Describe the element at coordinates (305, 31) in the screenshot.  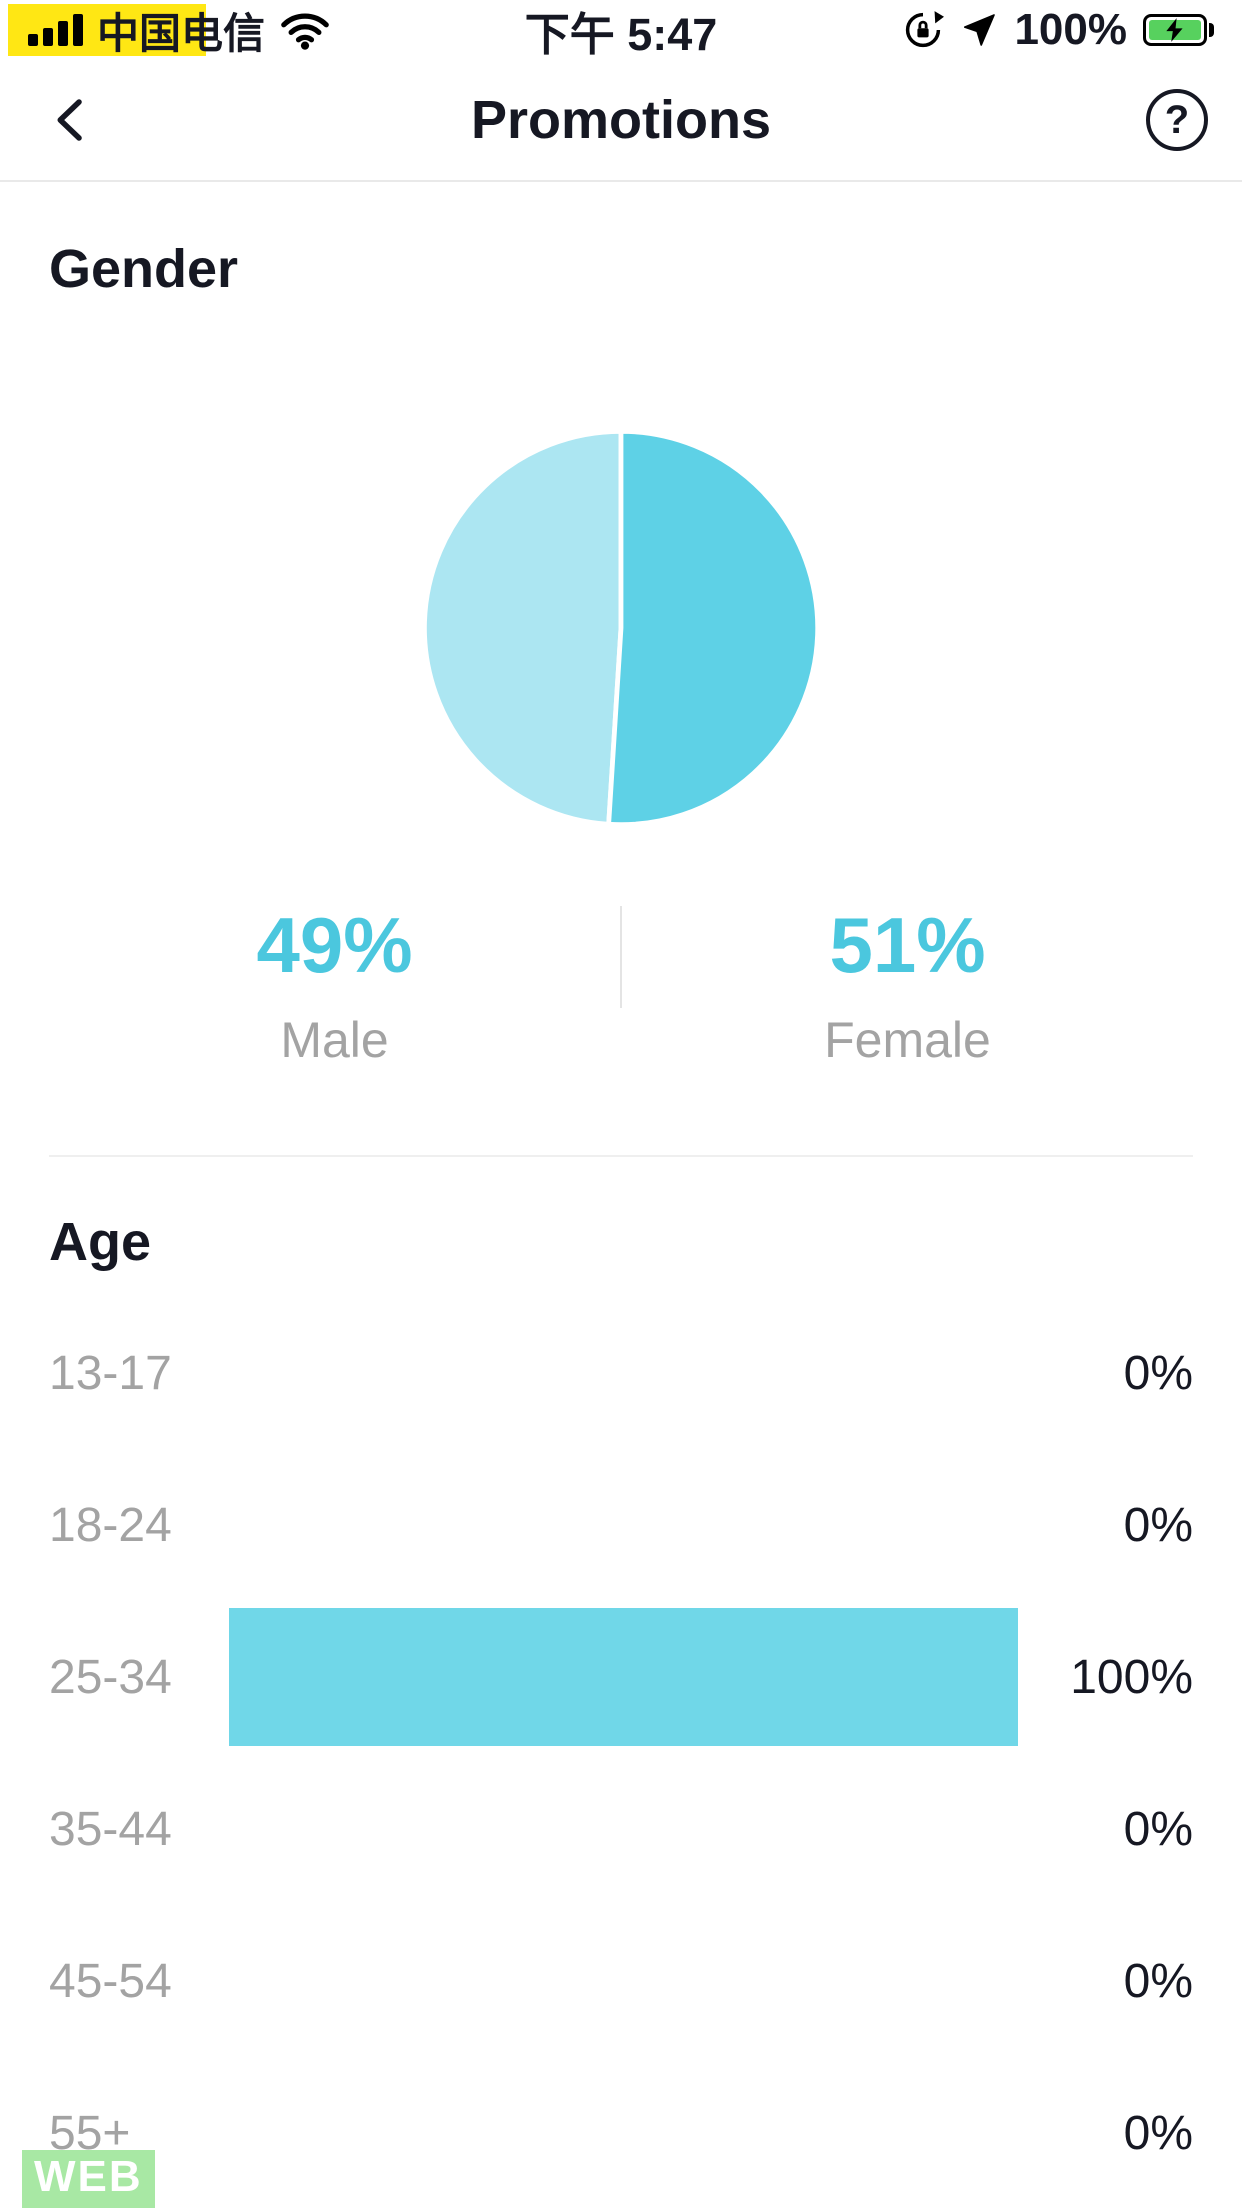
I see `wifi-icon` at that location.